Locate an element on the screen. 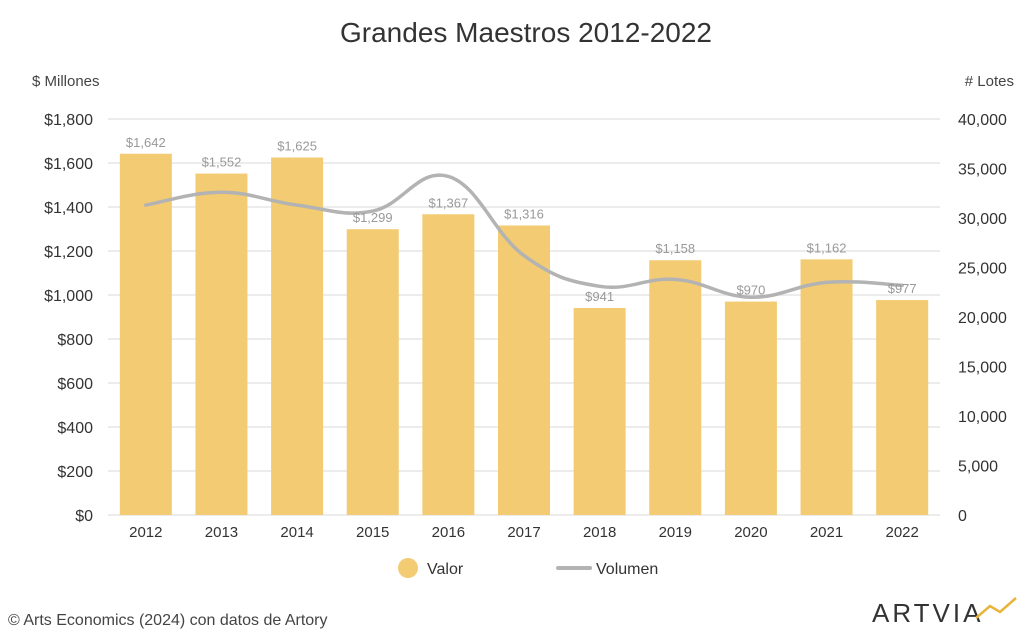  x-tick-label: 2016 is located at coordinates (448, 532).